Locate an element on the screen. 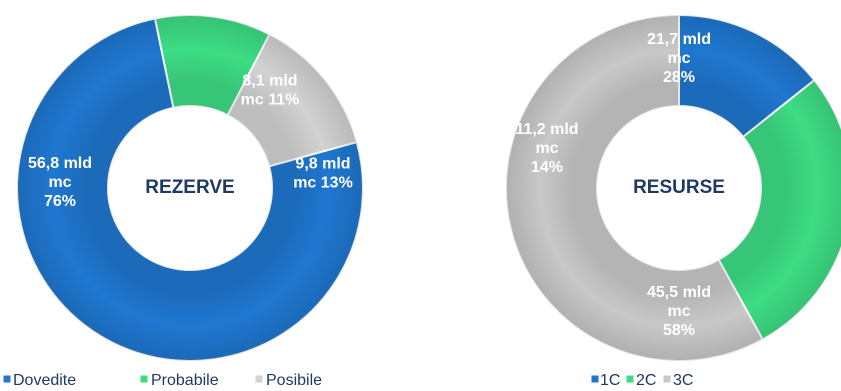 This screenshot has width=841, height=391. legend-swatch-probabile is located at coordinates (144, 379).